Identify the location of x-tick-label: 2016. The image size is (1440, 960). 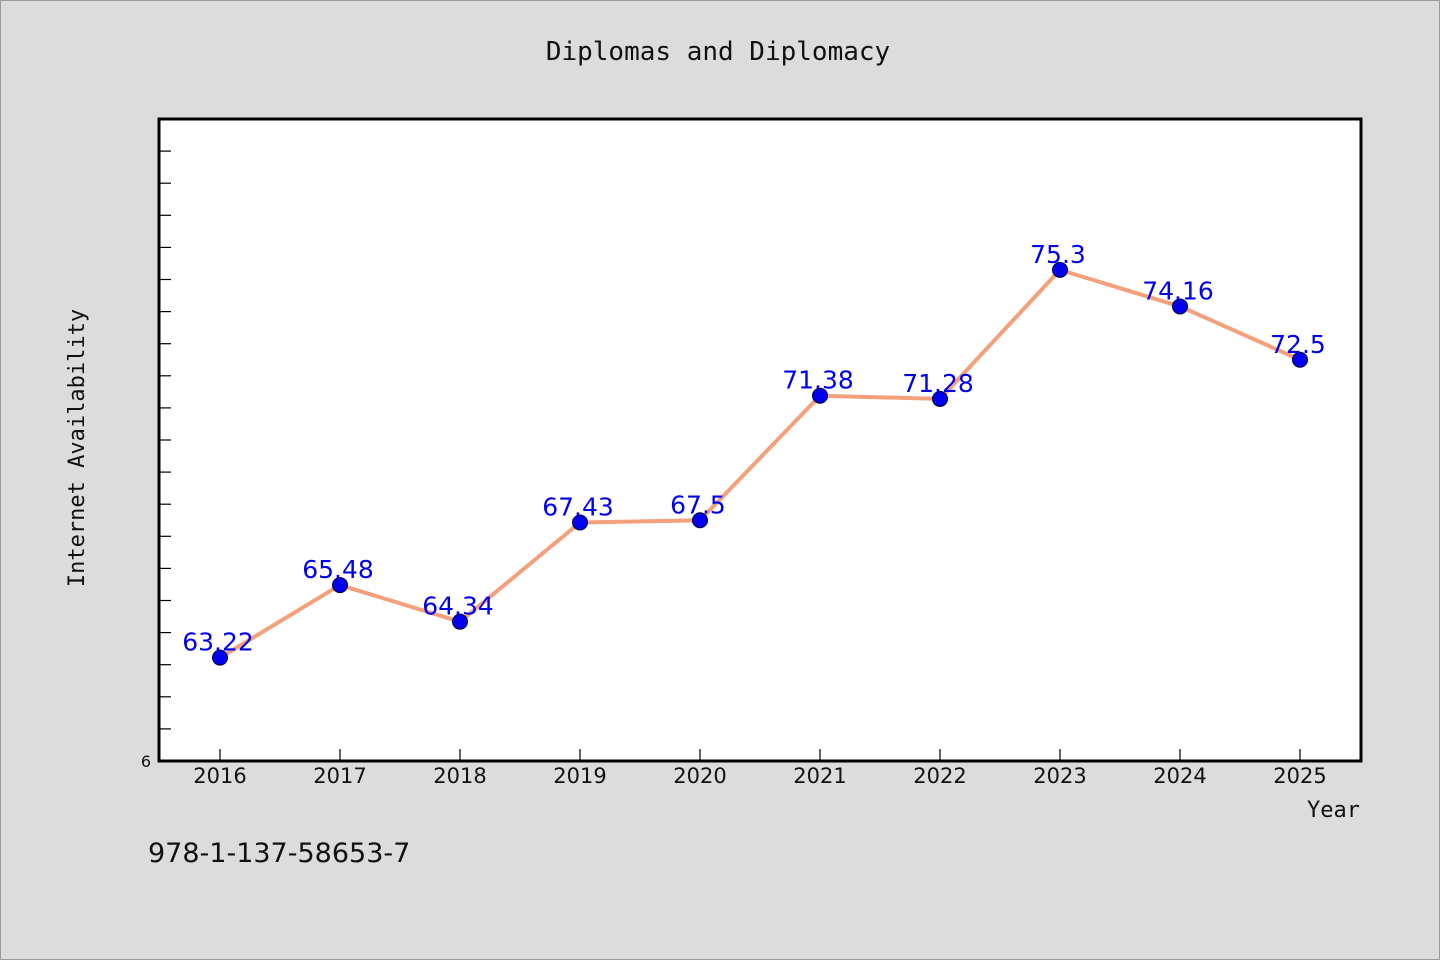
(219, 776).